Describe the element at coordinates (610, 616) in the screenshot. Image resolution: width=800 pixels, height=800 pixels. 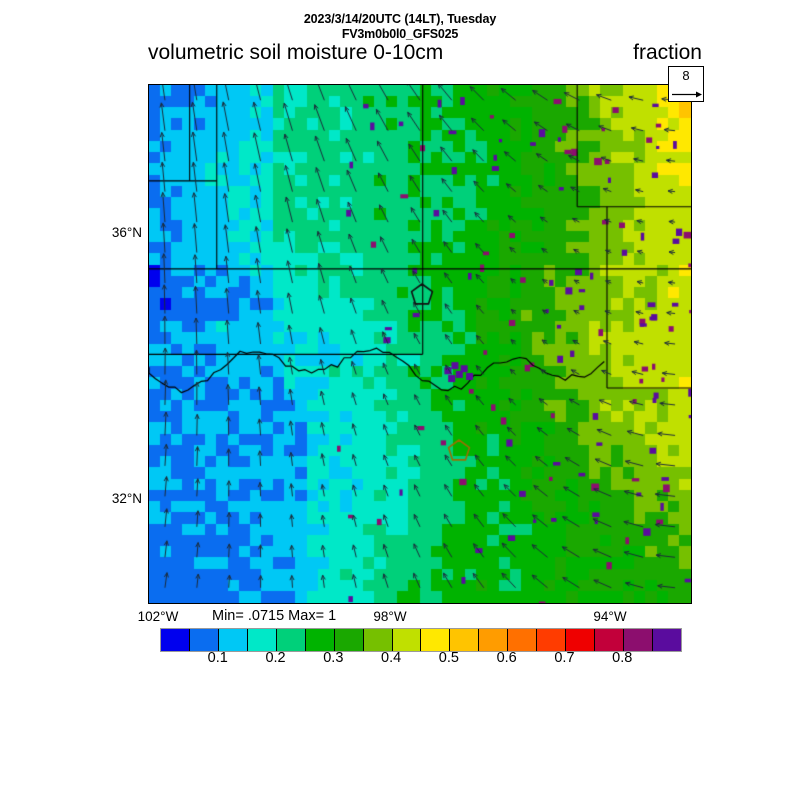
I see `lon-label-94w: 94°W` at that location.